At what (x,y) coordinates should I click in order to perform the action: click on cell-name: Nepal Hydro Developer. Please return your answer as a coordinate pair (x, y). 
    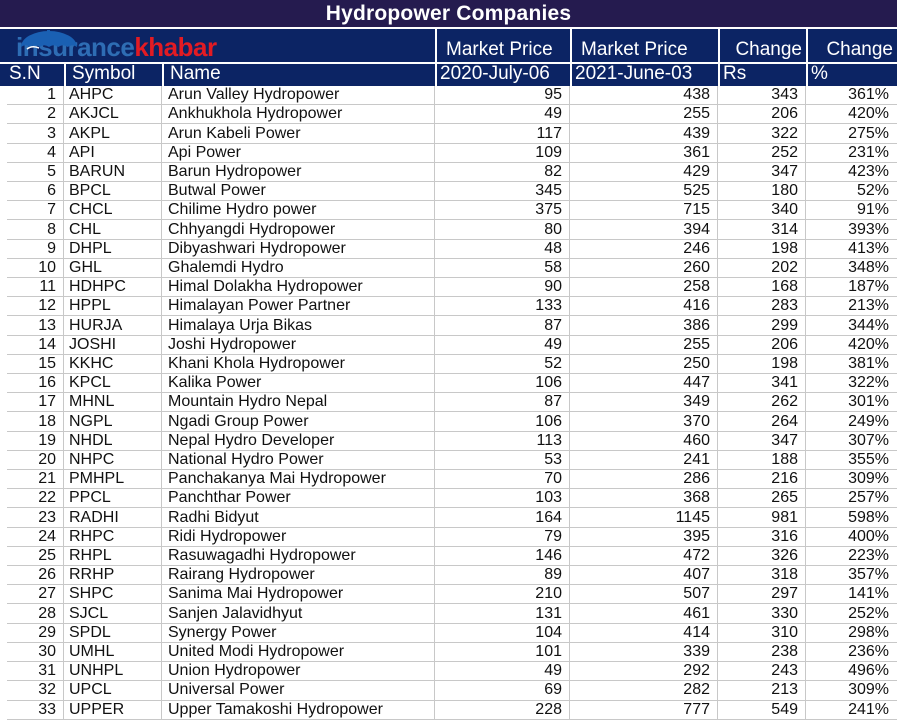
    Looking at the image, I should click on (298, 441).